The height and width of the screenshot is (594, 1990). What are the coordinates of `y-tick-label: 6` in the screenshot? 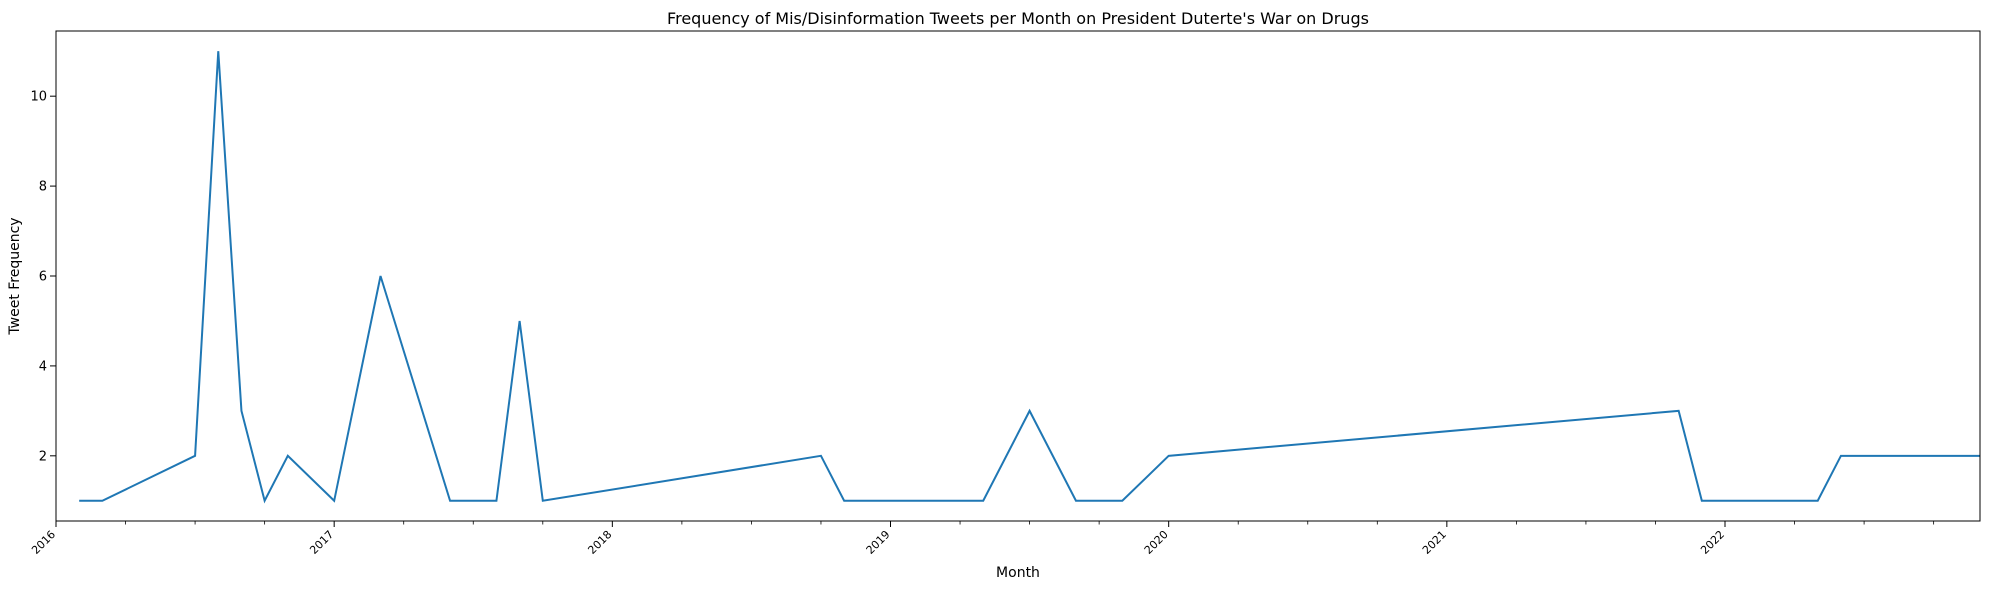 It's located at (43, 277).